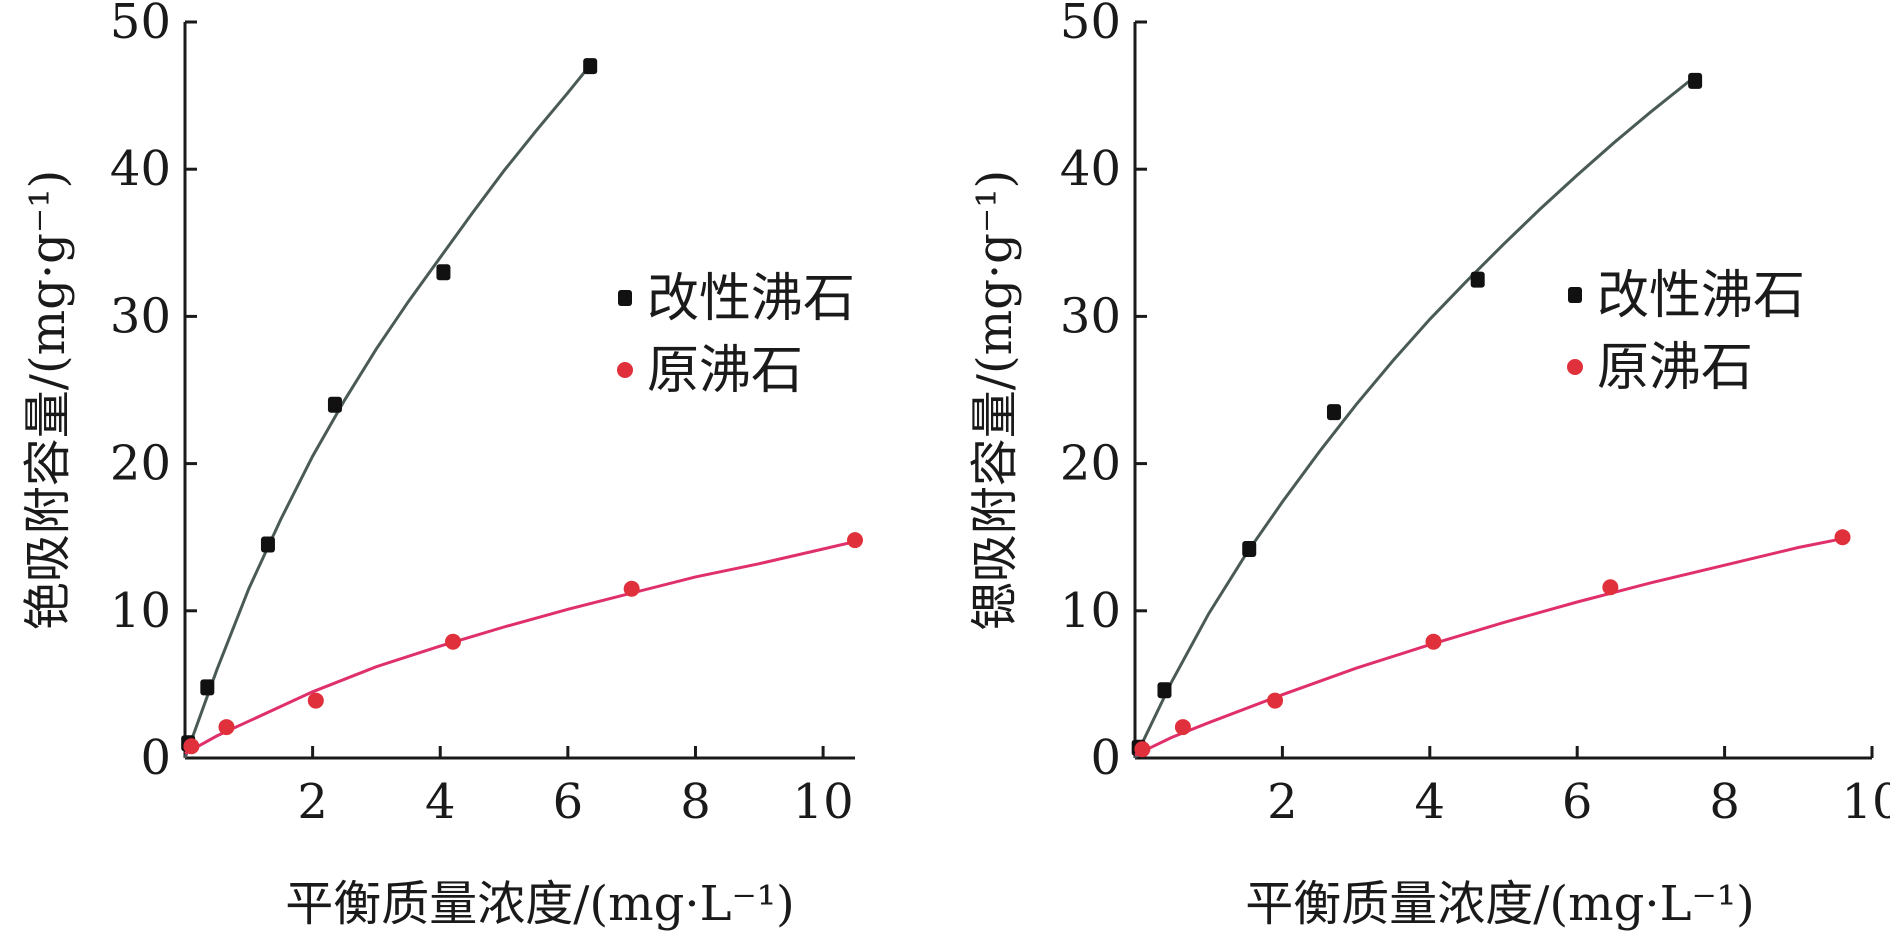 The height and width of the screenshot is (945, 1890). Describe the element at coordinates (995, 400) in the screenshot. I see `y-axis-title: 锶吸附容量/(mg·g⁻¹)` at that location.